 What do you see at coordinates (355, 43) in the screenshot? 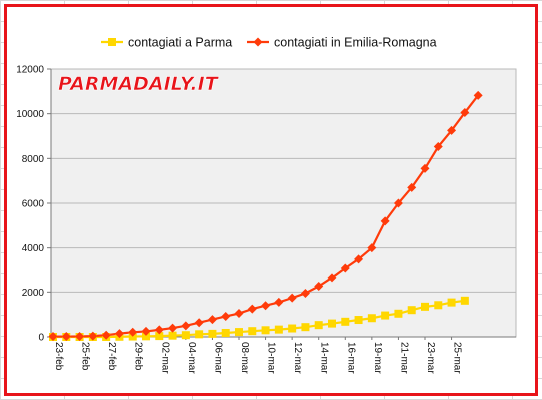
I see `legend-label-emilia-romagna: contagiati in Emilia-Romagna` at bounding box center [355, 43].